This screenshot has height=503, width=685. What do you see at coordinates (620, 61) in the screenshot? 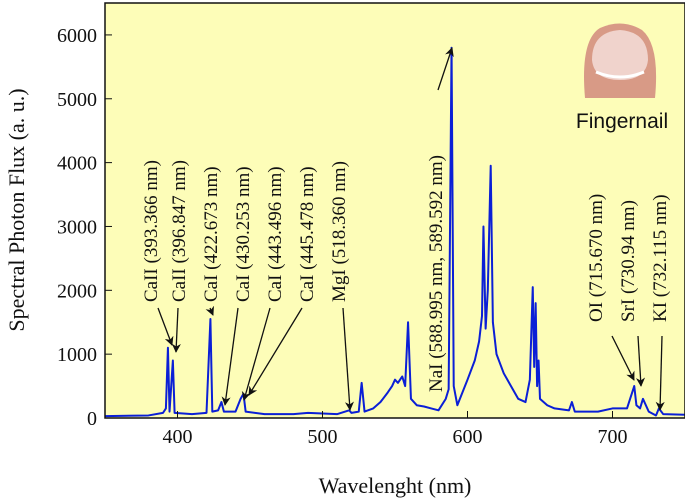
I see `inset-image` at bounding box center [620, 61].